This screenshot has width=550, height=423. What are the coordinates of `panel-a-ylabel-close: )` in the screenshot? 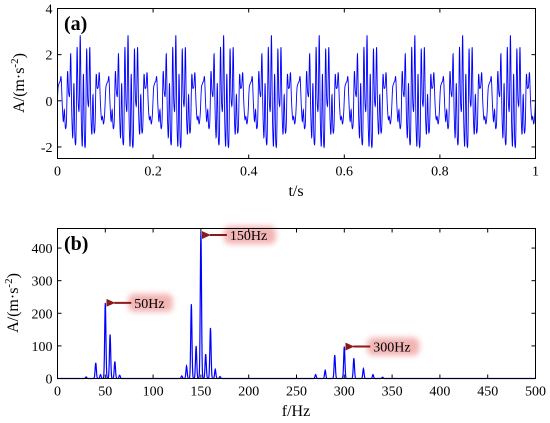 It's located at (19, 55).